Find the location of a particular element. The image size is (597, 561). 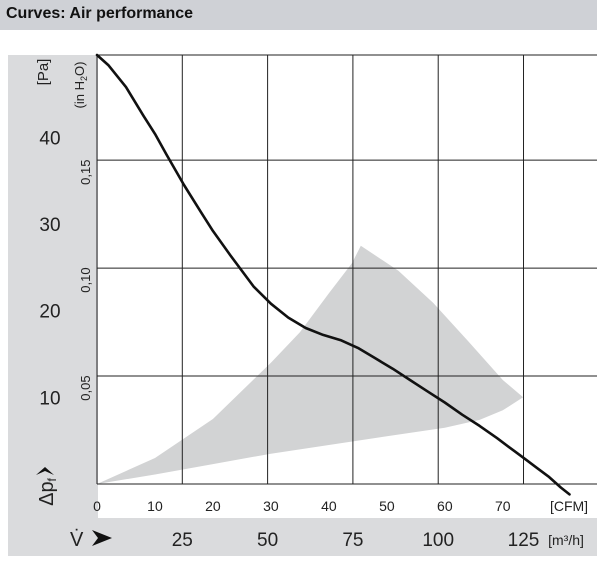

x-tick-cfm: 10 is located at coordinates (155, 506).